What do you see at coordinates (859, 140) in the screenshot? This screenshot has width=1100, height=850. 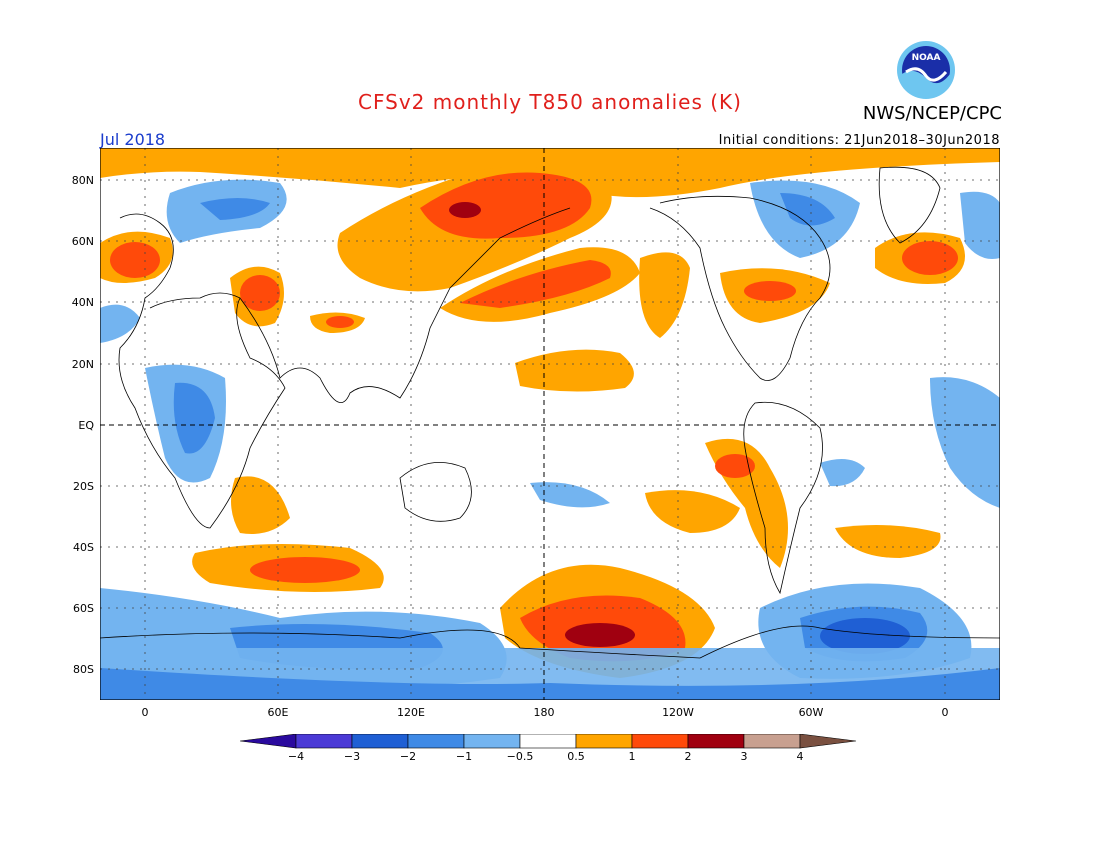 I see `initial-conditions-label: Initial conditions: 21Jun2018–30Jun2018` at bounding box center [859, 140].